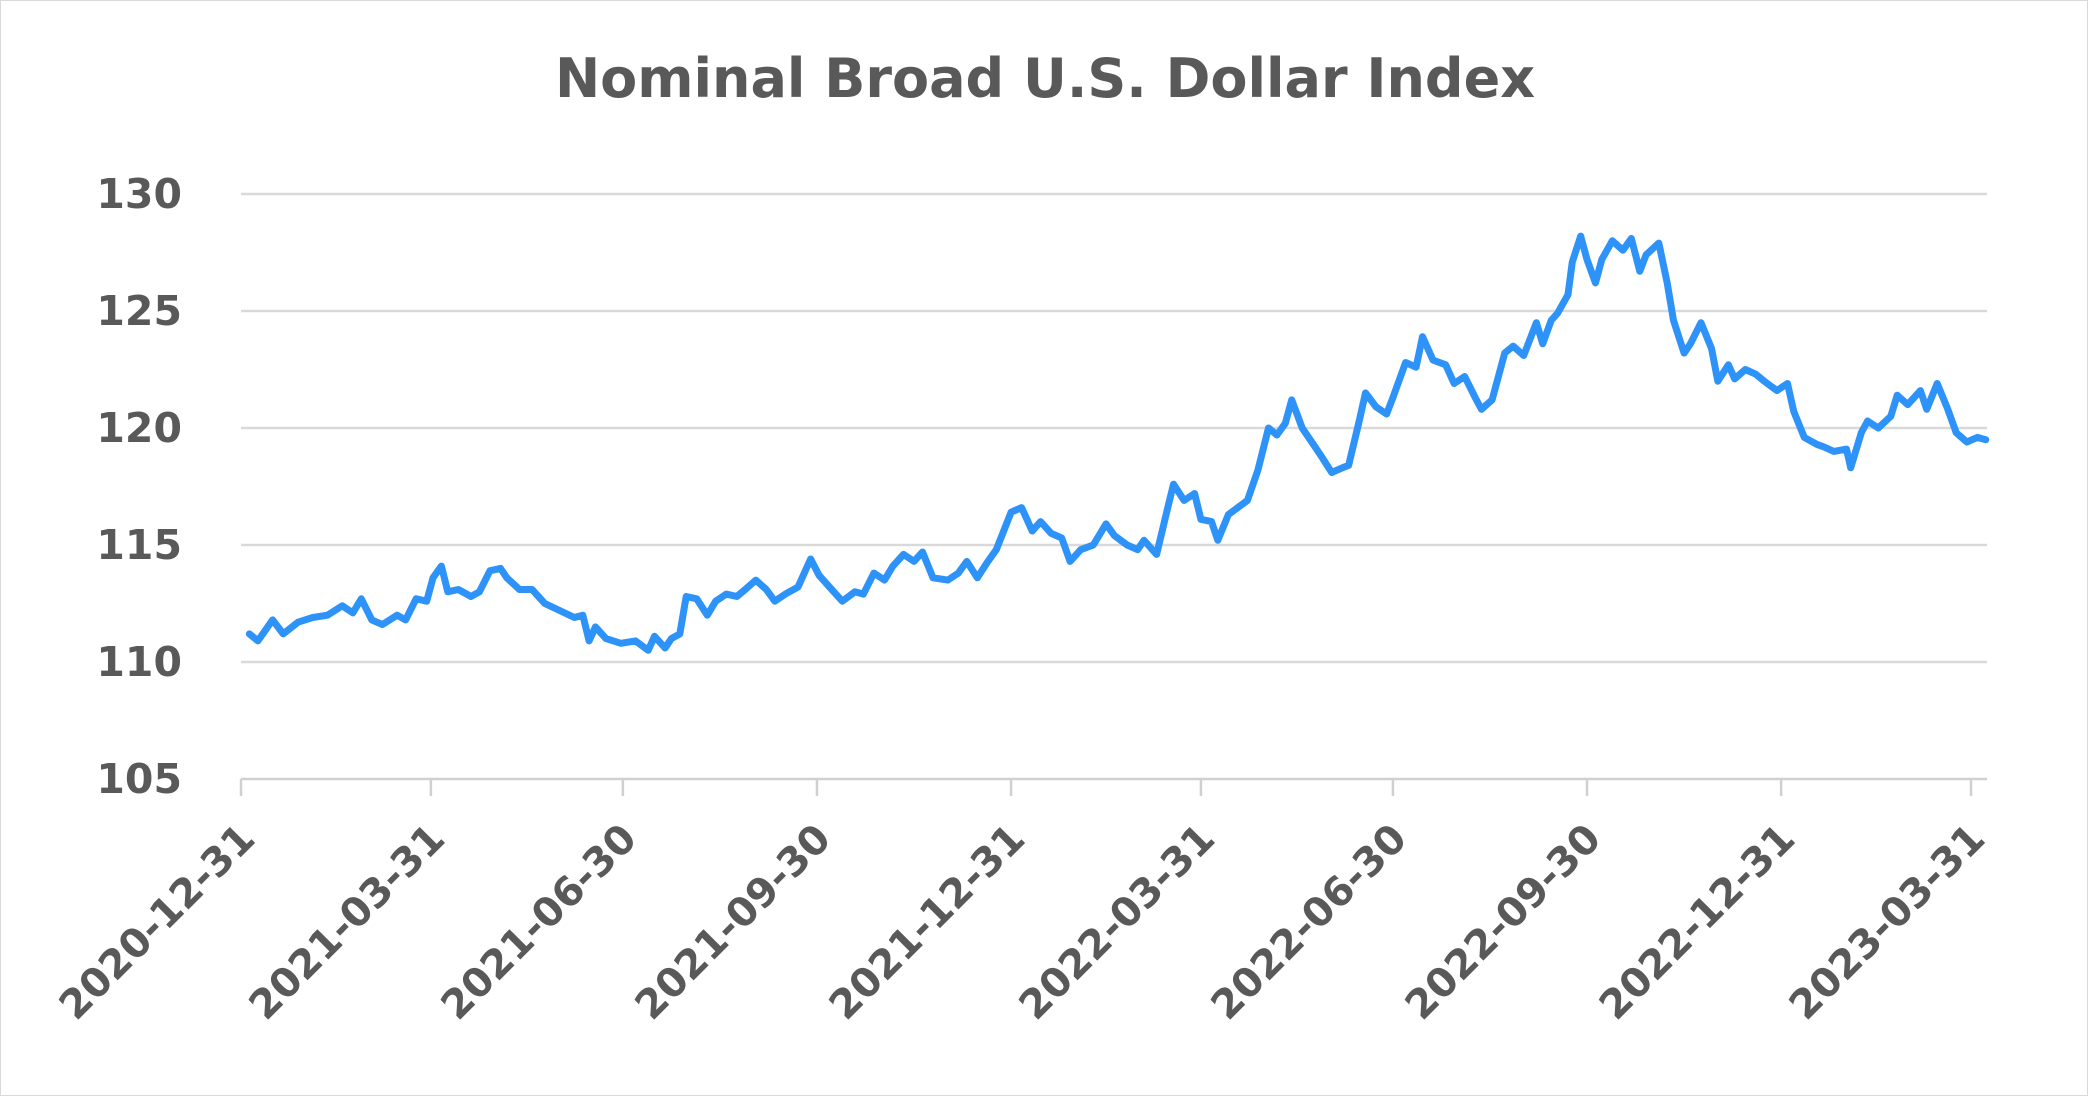 The image size is (2088, 1096). I want to click on y-tick-label: 110, so click(139, 662).